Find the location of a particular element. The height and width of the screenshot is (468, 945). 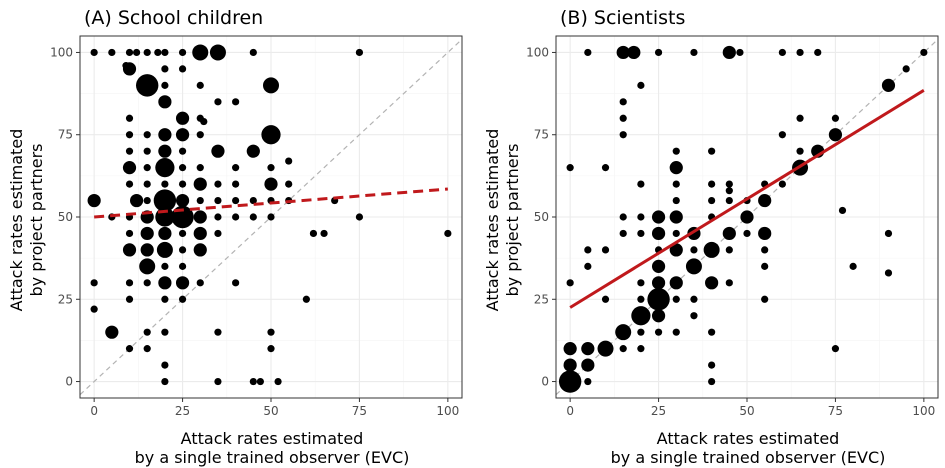

x-tick-label: 0 is located at coordinates (570, 411).